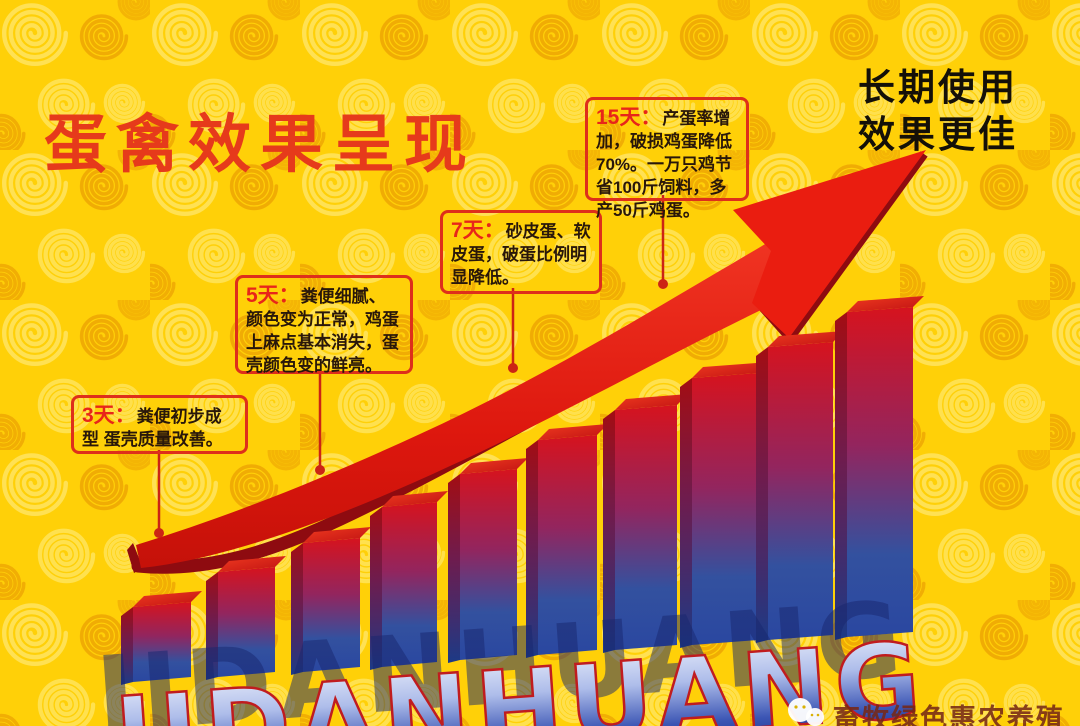 This screenshot has width=1080, height=726. What do you see at coordinates (152, 428) in the screenshot?
I see `callout-text: 粪便初步成型 蛋壳质量改善。` at bounding box center [152, 428].